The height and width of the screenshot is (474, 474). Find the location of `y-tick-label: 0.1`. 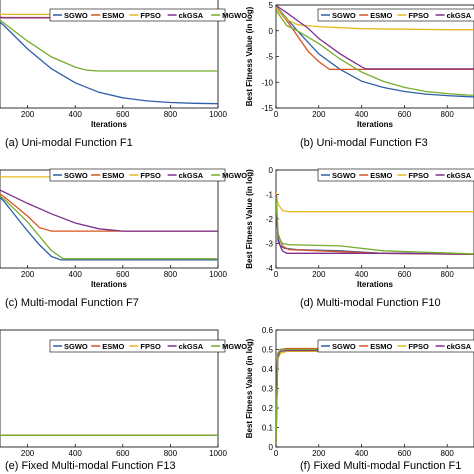

y-tick-label: 0.1 is located at coordinates (268, 428).